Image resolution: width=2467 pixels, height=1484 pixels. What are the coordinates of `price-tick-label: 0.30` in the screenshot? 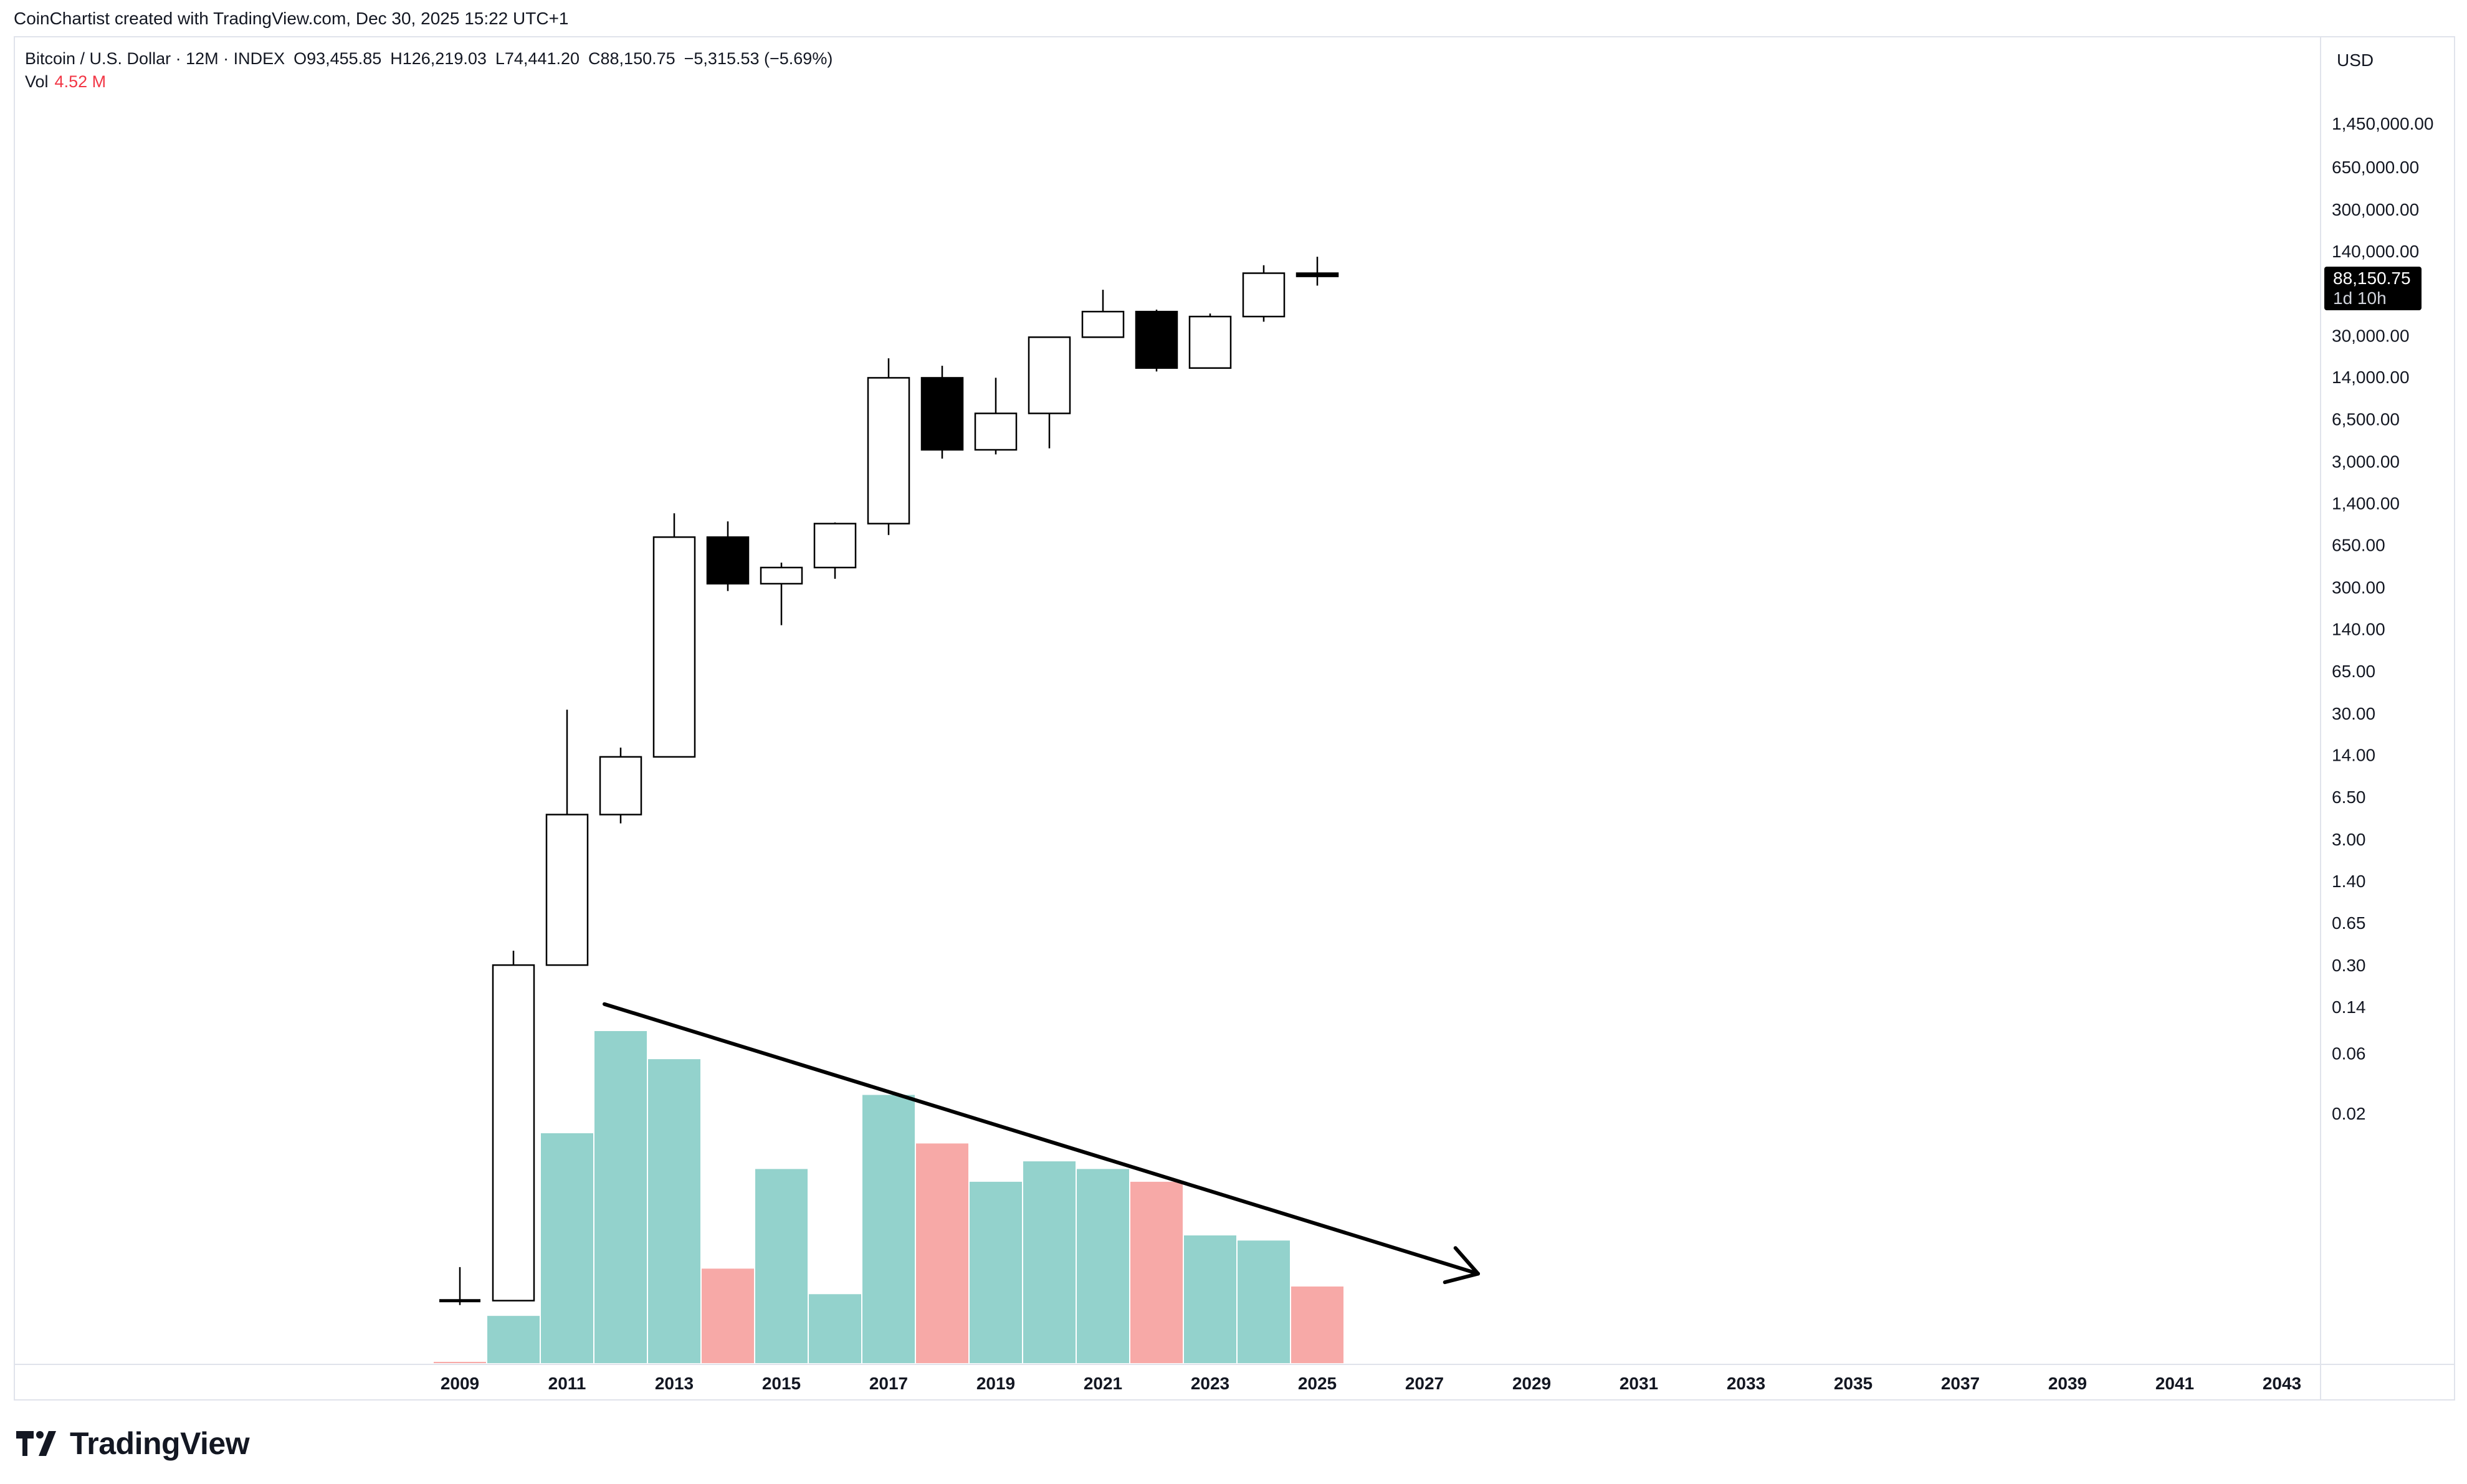 It's located at (2349, 965).